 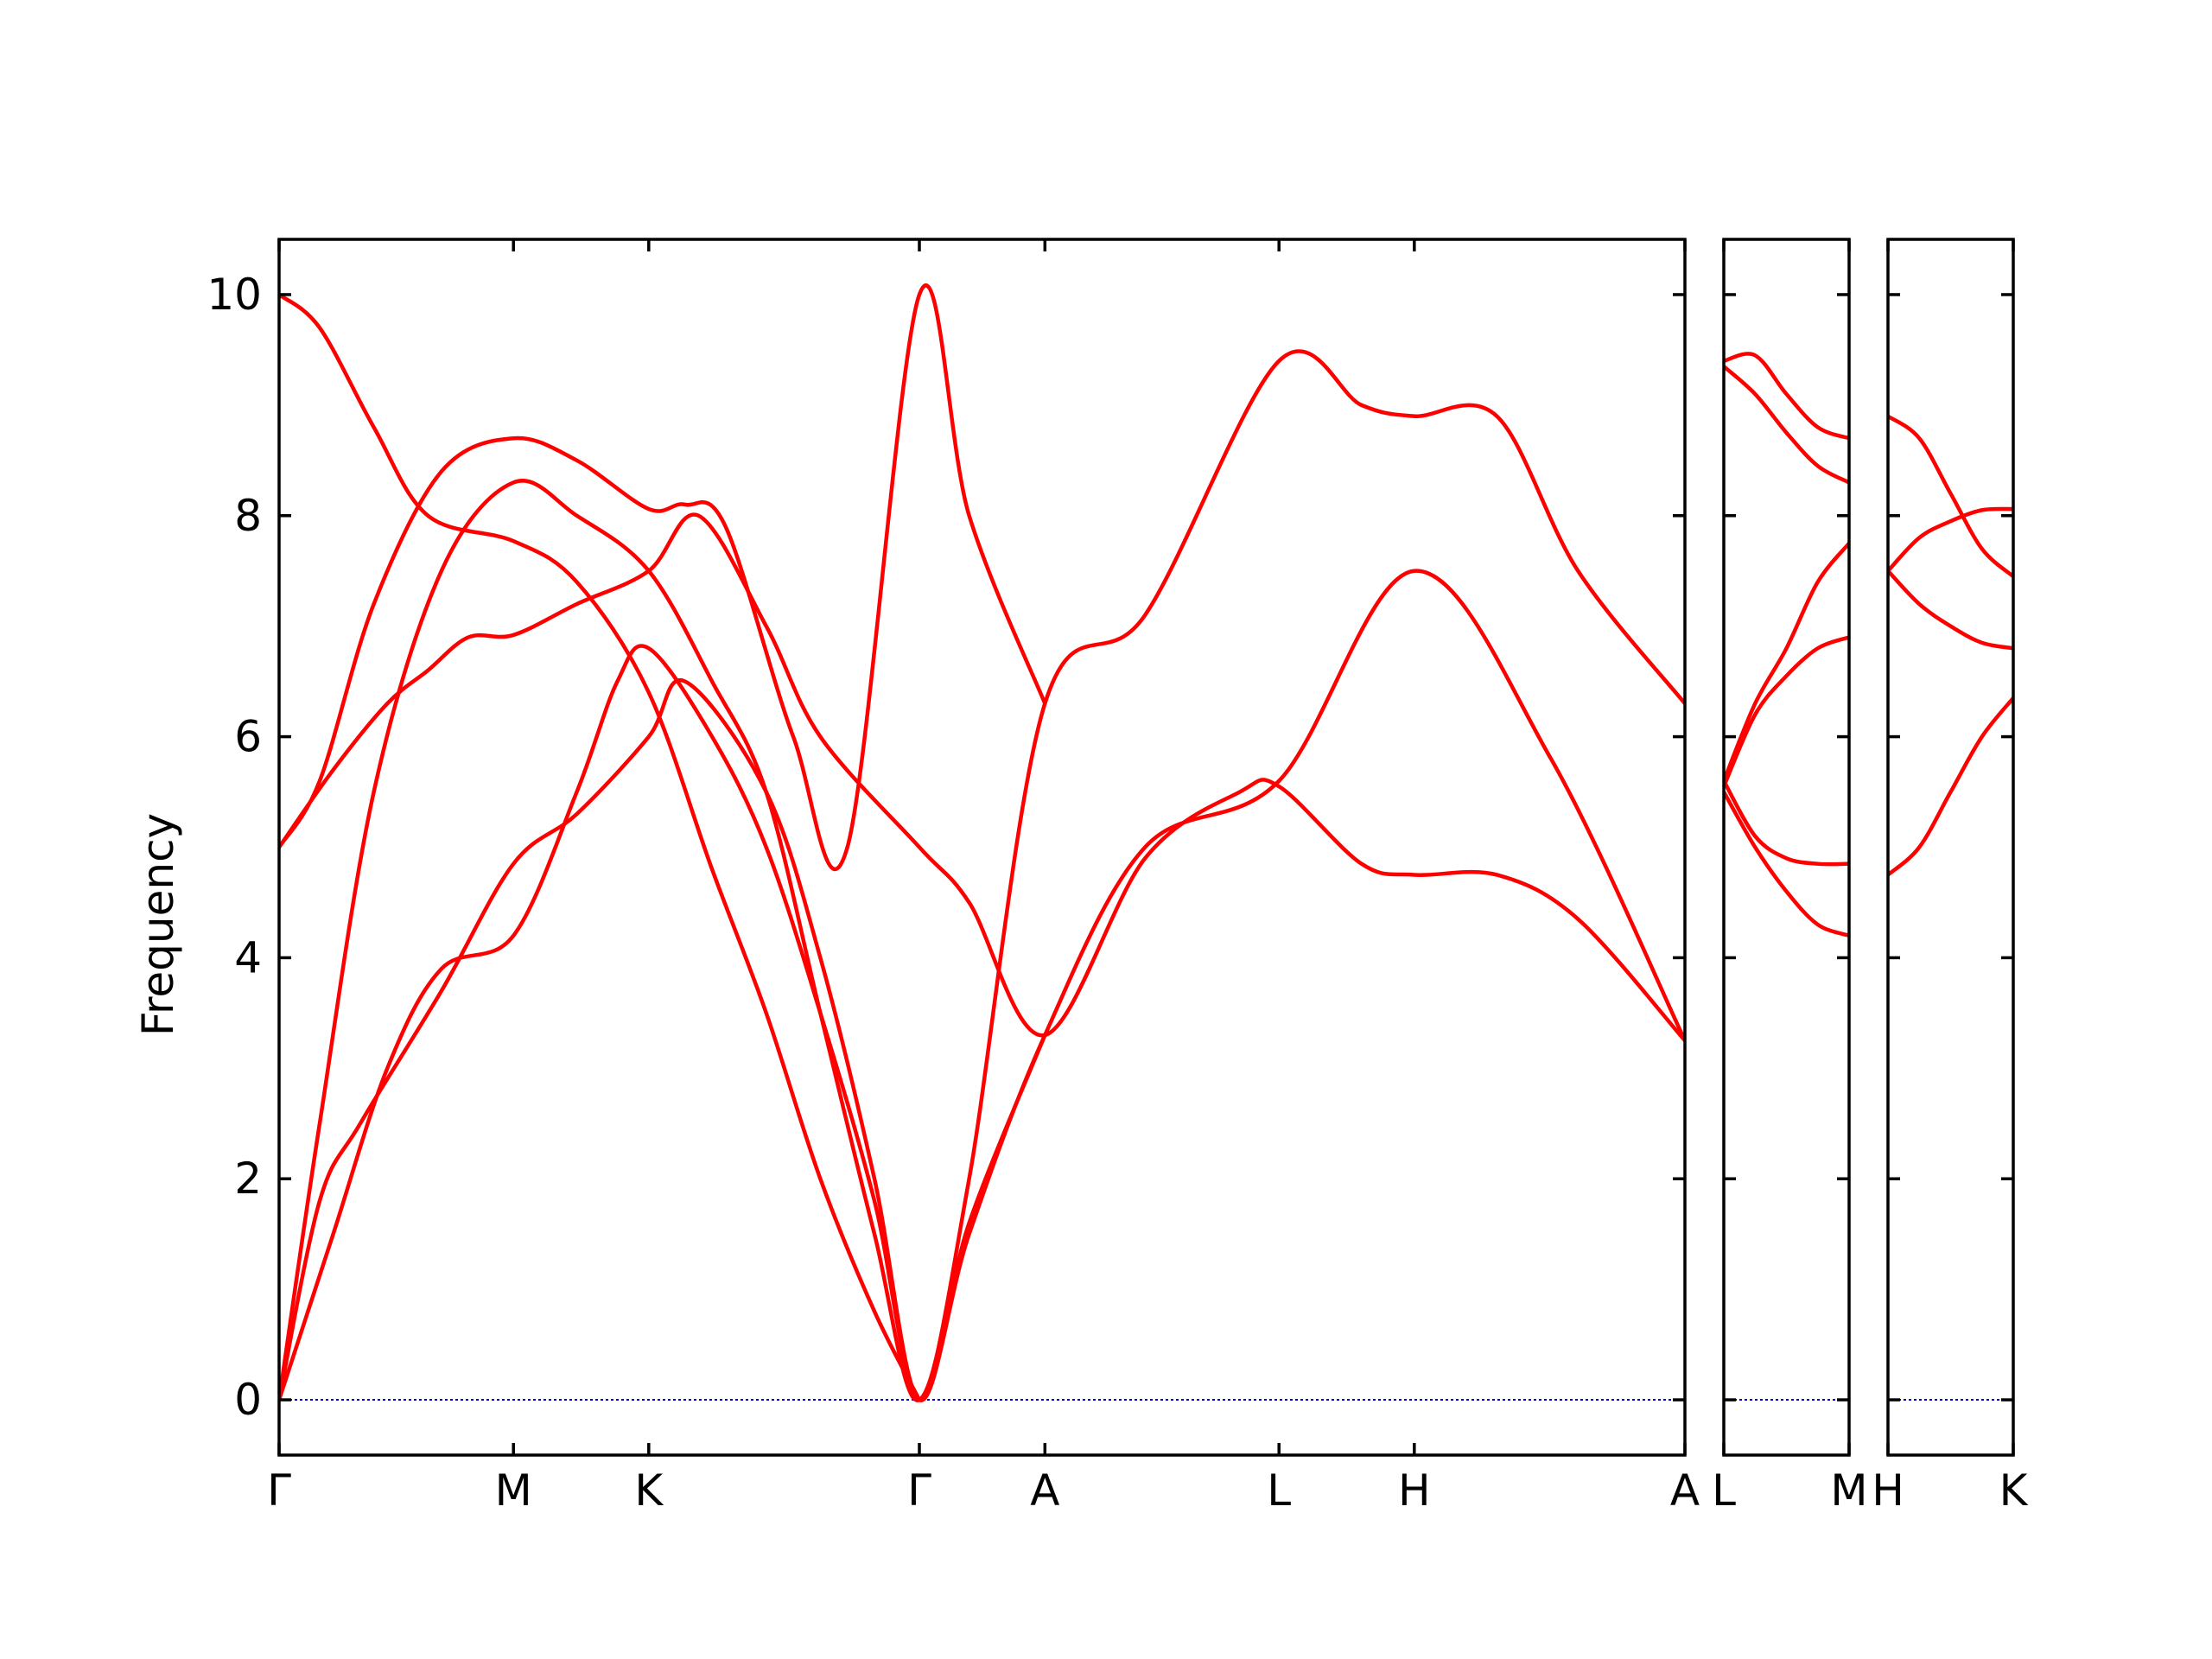 What do you see at coordinates (248, 737) in the screenshot?
I see `y-tick-label: 6` at bounding box center [248, 737].